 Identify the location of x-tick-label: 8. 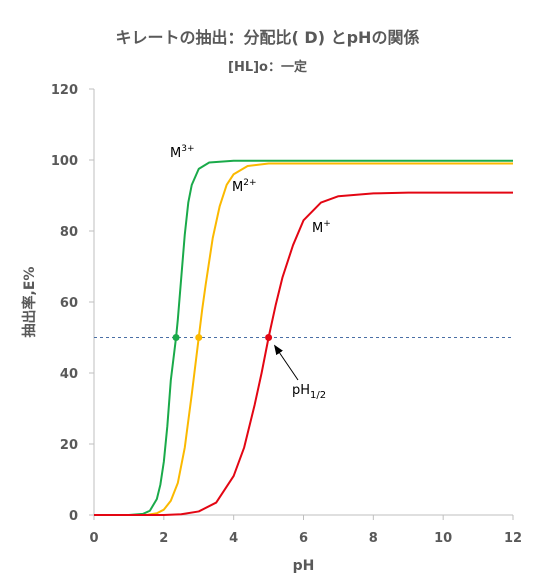
(373, 538).